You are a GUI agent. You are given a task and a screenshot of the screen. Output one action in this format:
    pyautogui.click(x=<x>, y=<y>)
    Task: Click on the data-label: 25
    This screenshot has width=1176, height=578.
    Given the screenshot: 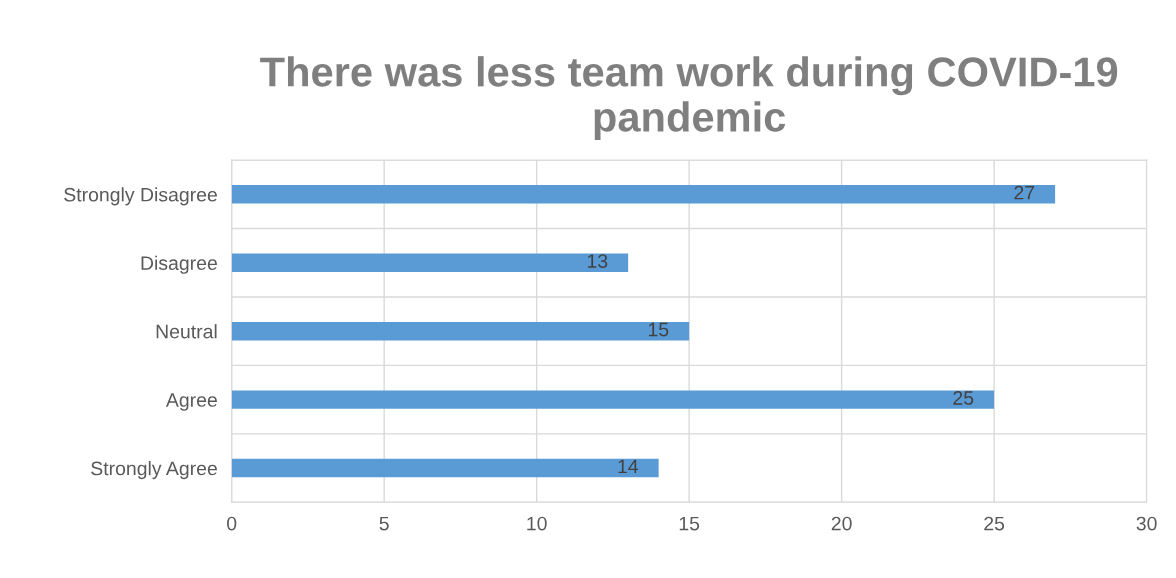 What is the action you would take?
    pyautogui.click(x=963, y=398)
    